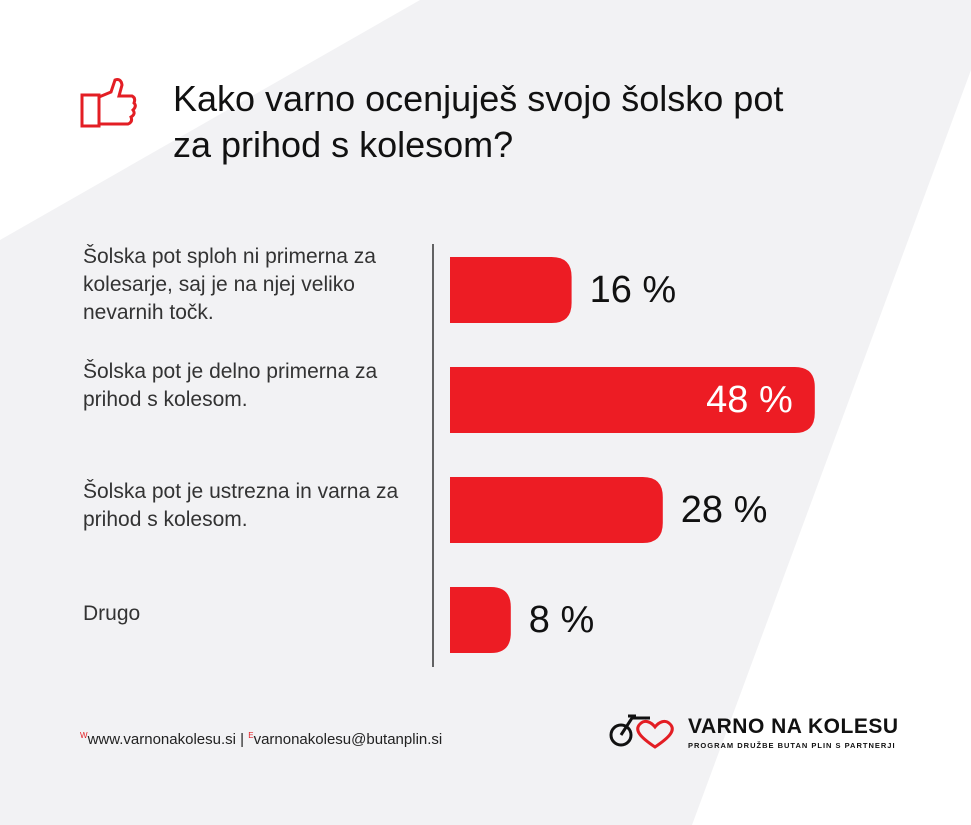  I want to click on value-label: 16 %, so click(633, 290).